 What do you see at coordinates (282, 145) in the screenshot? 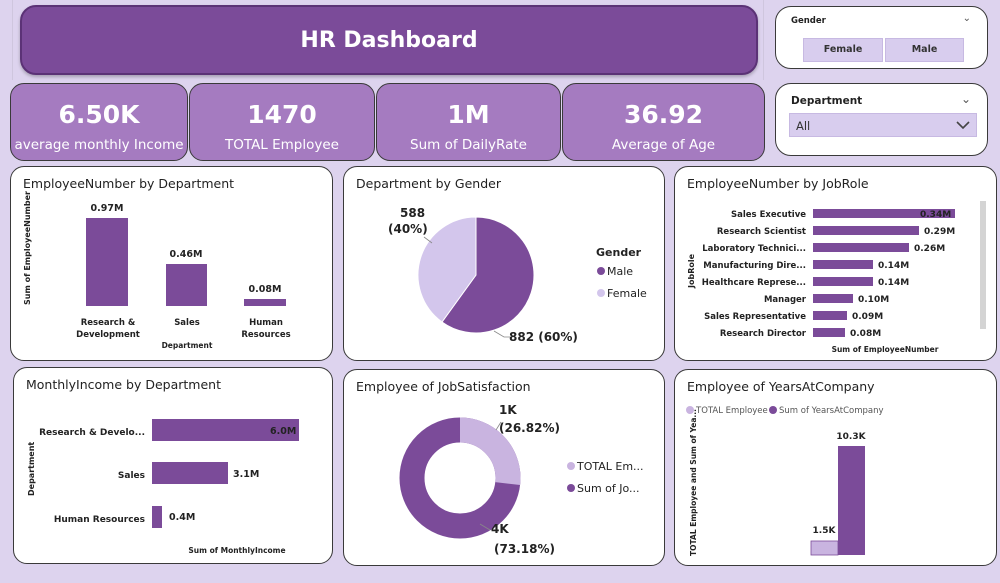
I see `kpi-label: TOTAL Employee` at bounding box center [282, 145].